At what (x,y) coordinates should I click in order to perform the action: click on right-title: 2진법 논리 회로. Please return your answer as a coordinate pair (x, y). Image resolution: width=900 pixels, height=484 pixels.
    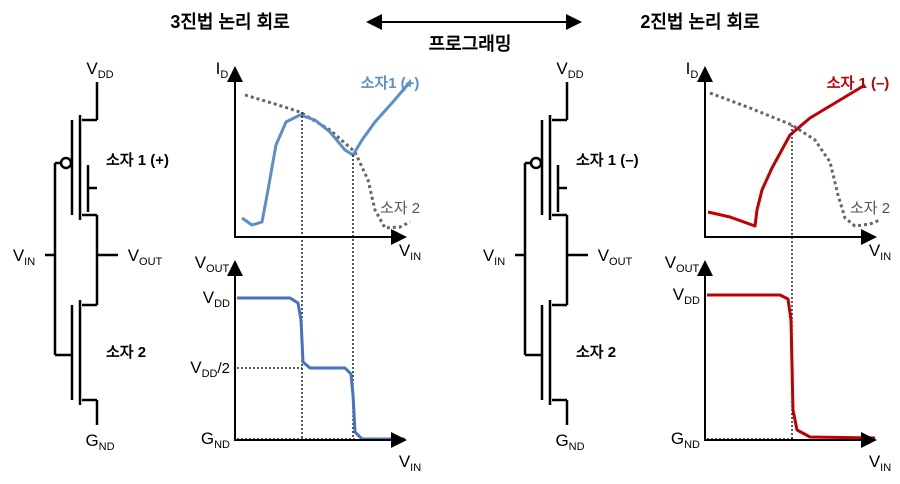
    Looking at the image, I should click on (699, 22).